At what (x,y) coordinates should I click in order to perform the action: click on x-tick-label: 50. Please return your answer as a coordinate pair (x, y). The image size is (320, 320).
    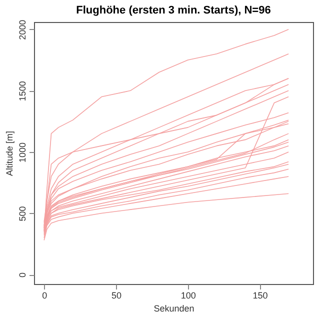
    Looking at the image, I should click on (116, 295).